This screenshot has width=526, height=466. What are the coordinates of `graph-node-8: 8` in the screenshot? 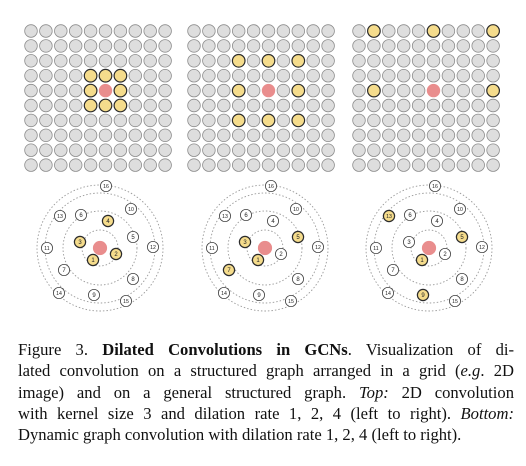 It's located at (297, 278).